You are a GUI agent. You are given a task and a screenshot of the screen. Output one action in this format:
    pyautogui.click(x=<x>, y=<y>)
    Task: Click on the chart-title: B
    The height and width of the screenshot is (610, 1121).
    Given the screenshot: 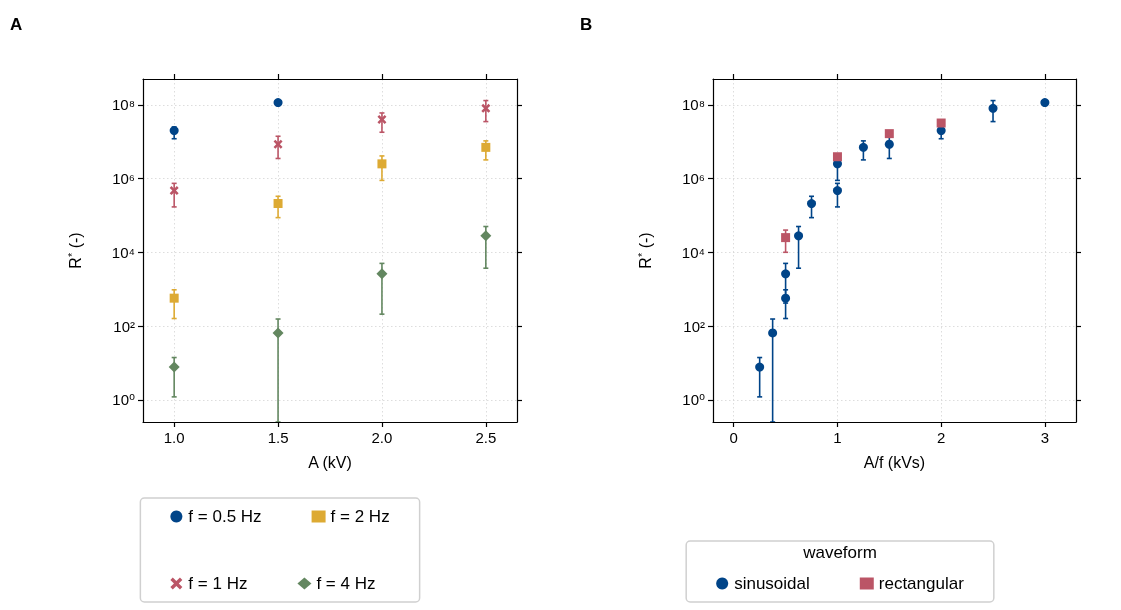 What is the action you would take?
    pyautogui.click(x=586, y=24)
    